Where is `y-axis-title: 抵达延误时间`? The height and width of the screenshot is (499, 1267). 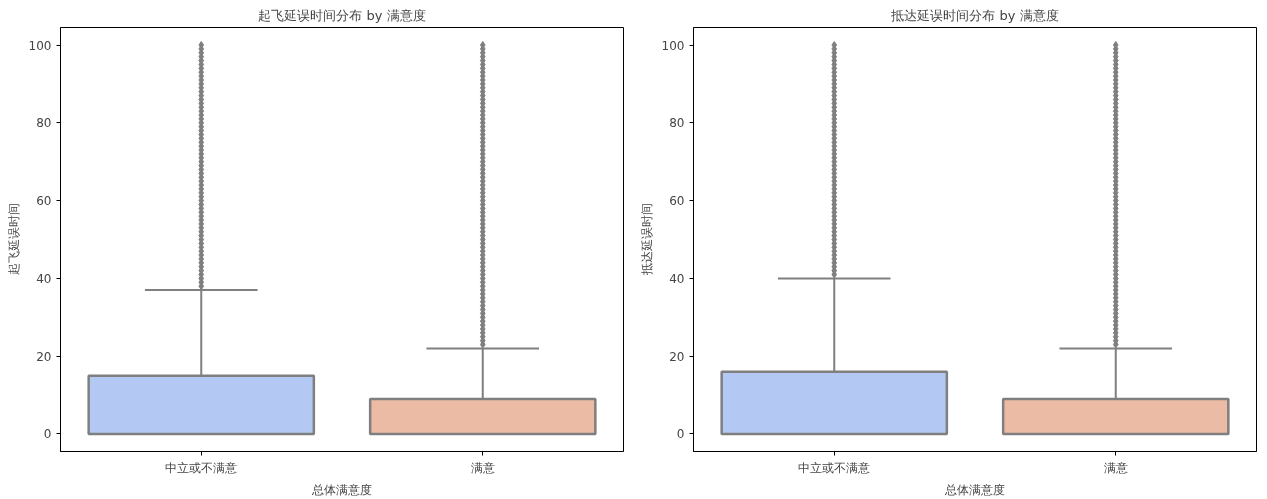
y-axis-title: 抵达延误时间 is located at coordinates (646, 240).